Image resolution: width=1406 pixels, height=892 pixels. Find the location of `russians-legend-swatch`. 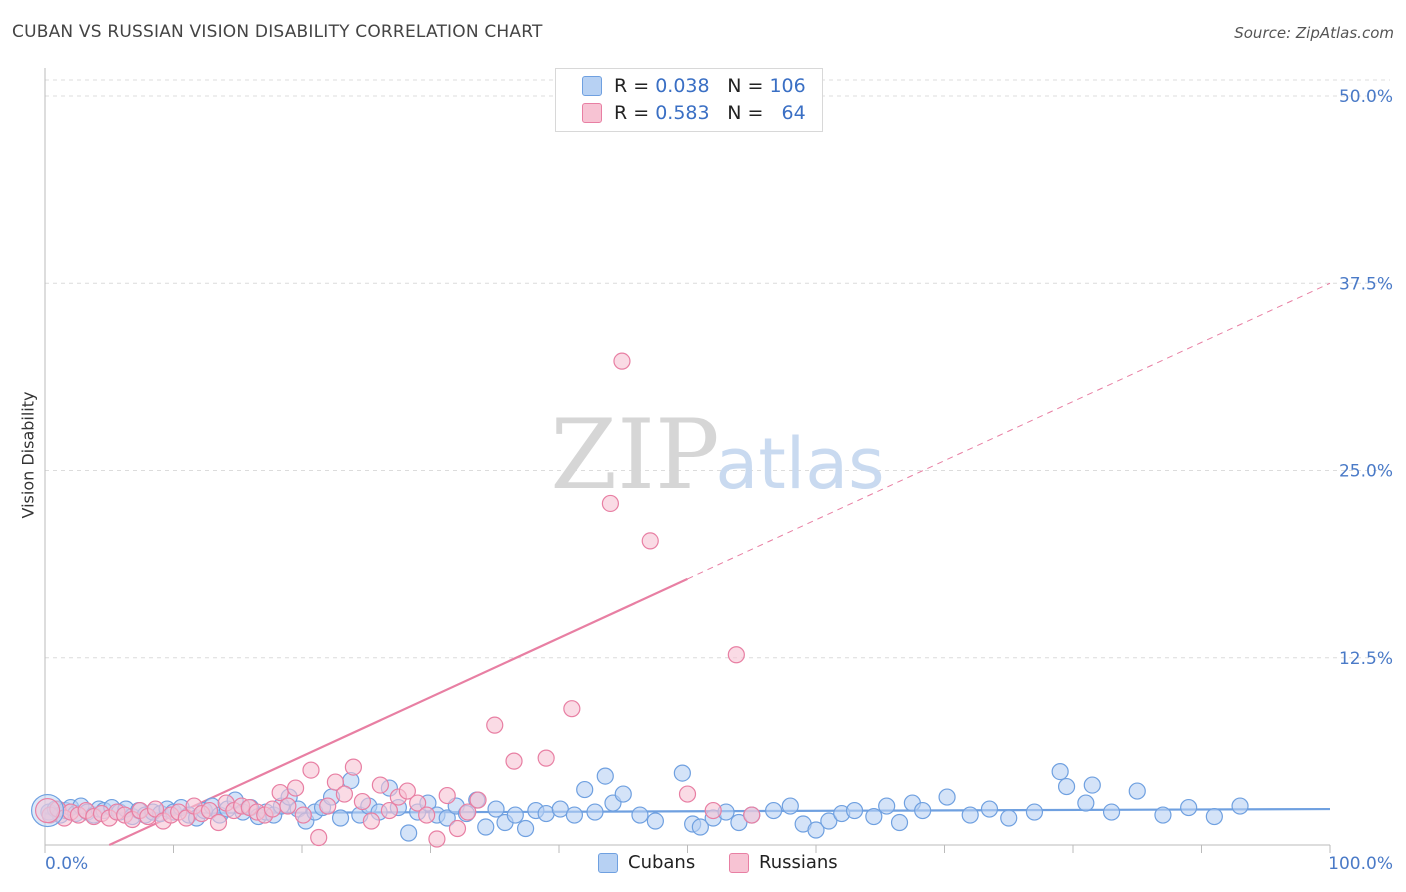

russians-legend-swatch is located at coordinates (739, 862).